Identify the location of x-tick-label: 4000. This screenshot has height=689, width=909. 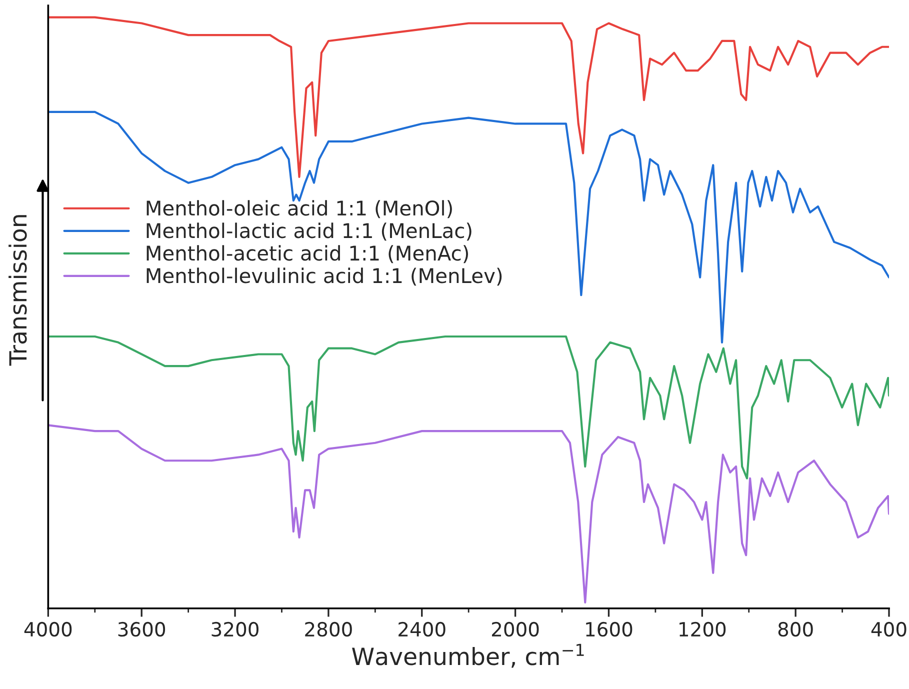
(48, 629).